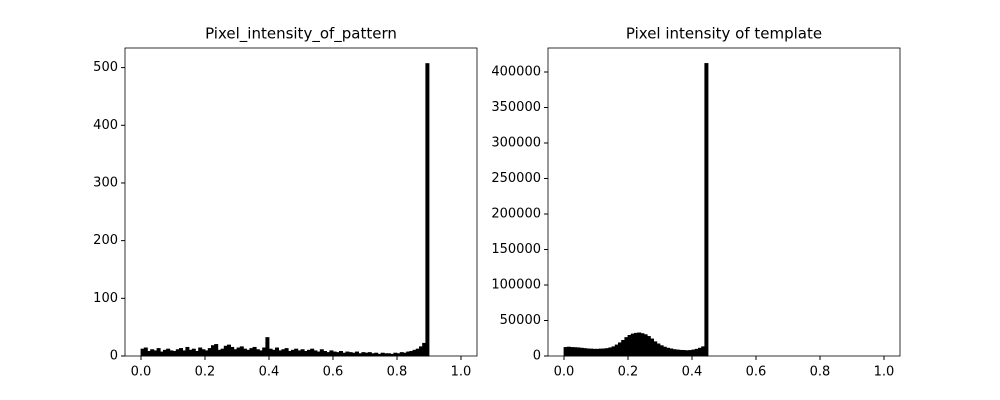 Image resolution: width=1000 pixels, height=400 pixels. What do you see at coordinates (114, 356) in the screenshot?
I see `y-tick-label: 0` at bounding box center [114, 356].